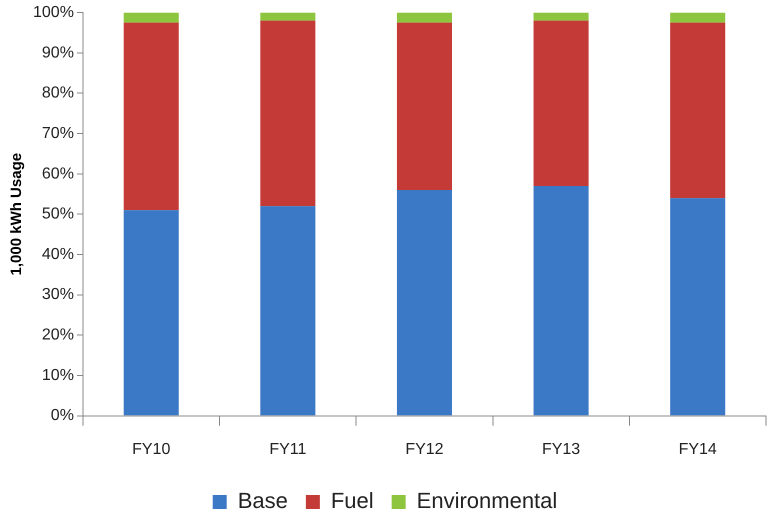 The width and height of the screenshot is (778, 525). Describe the element at coordinates (58, 53) in the screenshot. I see `y-tick-label: 90%` at that location.